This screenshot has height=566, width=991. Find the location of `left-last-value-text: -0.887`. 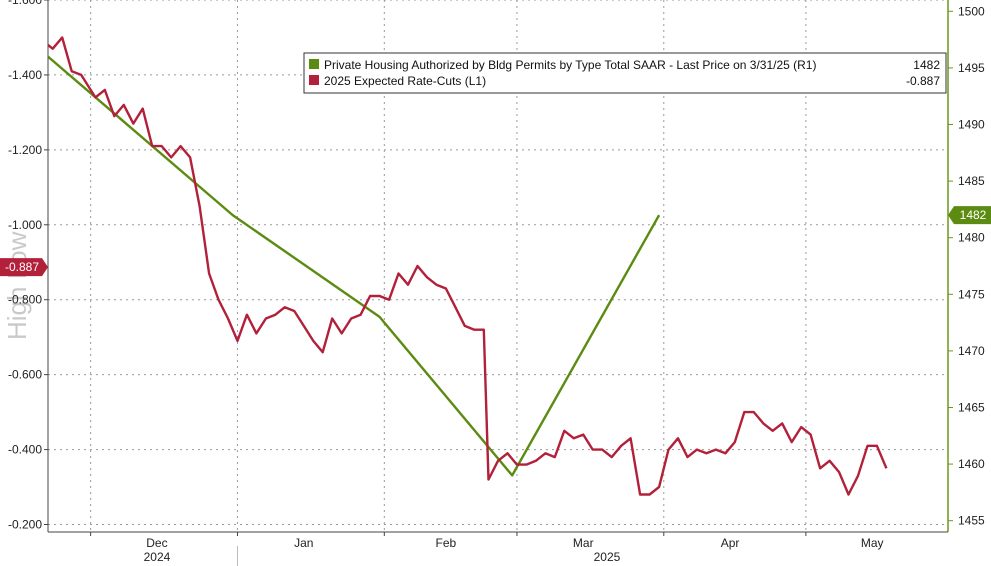

left-last-value-text: -0.887 is located at coordinates (22, 267).